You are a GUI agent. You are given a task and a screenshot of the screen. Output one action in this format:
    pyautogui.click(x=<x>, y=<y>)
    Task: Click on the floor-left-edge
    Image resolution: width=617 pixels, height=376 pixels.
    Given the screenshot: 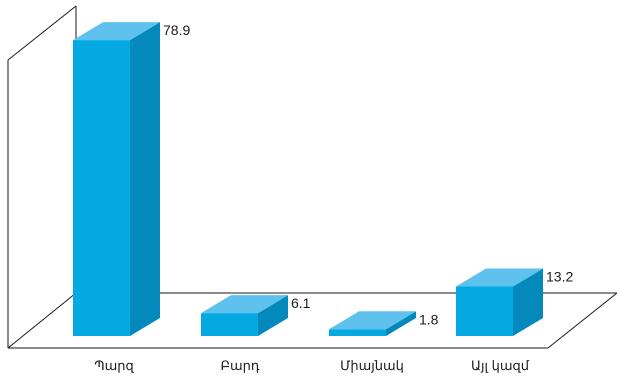 What is the action you would take?
    pyautogui.click(x=42, y=320)
    